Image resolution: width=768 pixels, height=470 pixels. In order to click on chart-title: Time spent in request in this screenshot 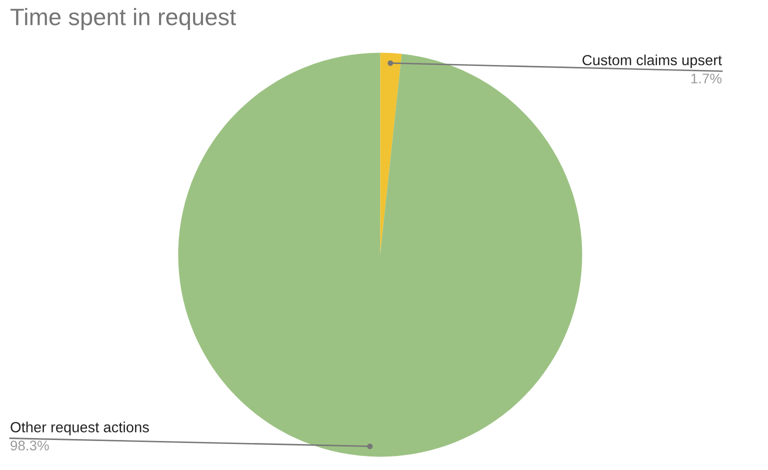, I will do `click(123, 19)`.